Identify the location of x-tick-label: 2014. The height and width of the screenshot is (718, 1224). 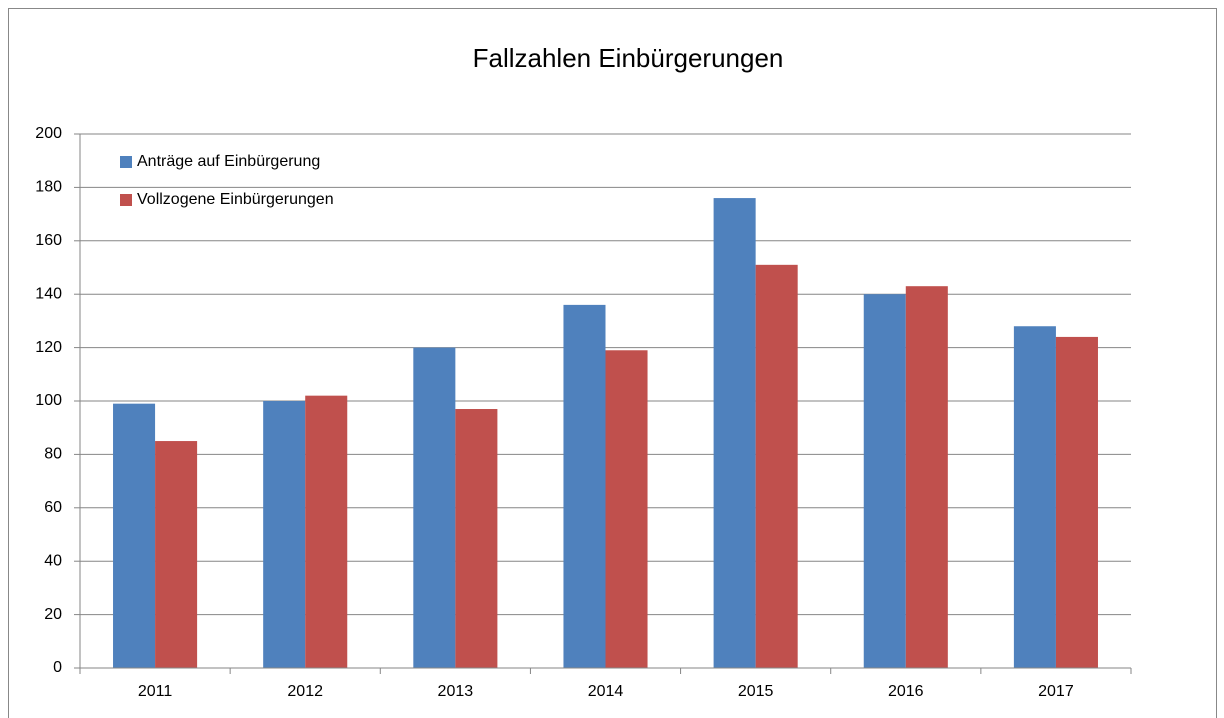
(606, 691).